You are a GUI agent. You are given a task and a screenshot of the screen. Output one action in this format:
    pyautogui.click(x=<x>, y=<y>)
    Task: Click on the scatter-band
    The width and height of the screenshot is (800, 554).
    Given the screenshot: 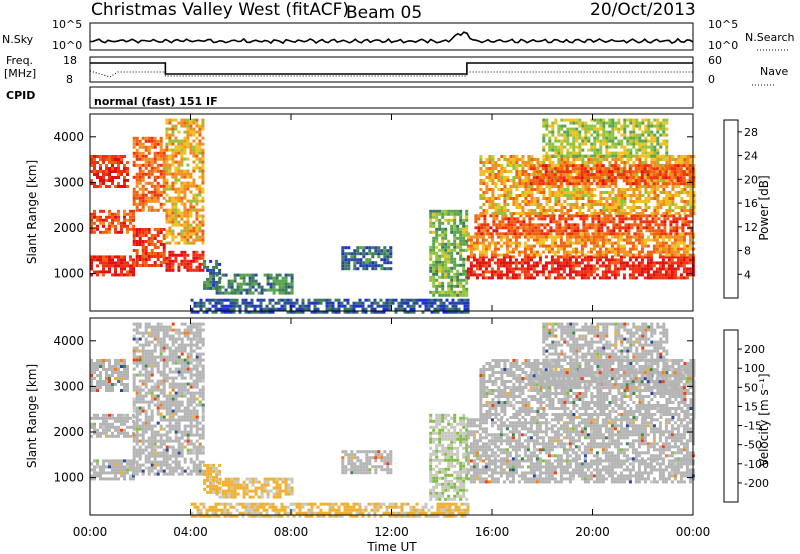 What is the action you would take?
    pyautogui.click(x=367, y=258)
    